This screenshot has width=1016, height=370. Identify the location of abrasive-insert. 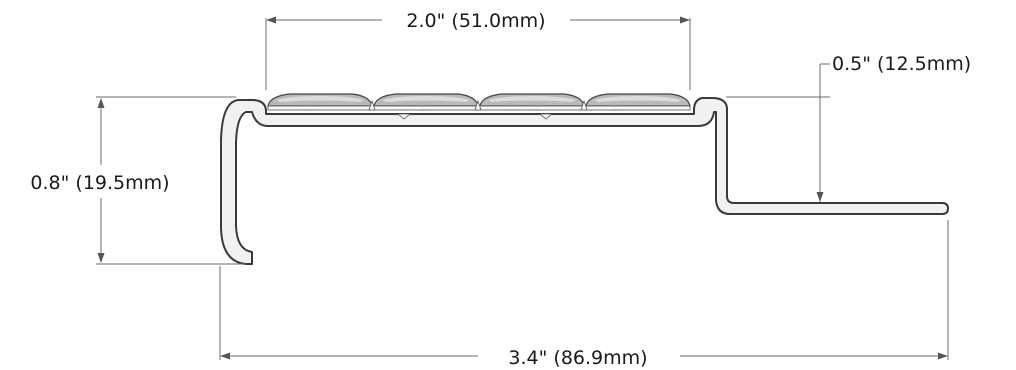
(479, 106).